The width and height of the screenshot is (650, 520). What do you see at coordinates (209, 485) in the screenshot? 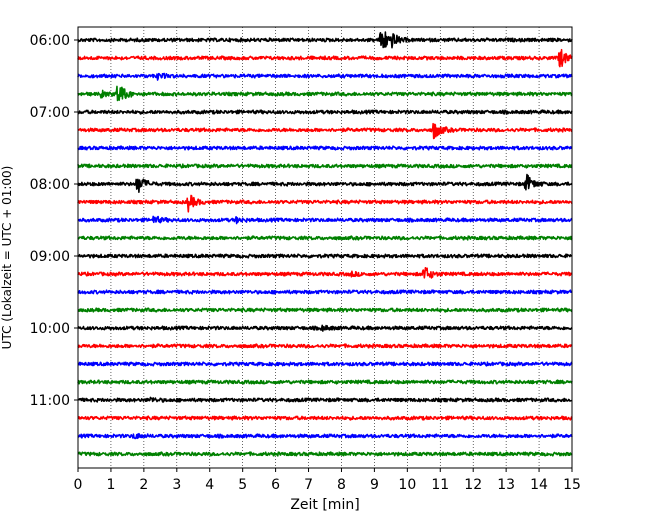
I see `x-tick-label-4: 4` at bounding box center [209, 485].